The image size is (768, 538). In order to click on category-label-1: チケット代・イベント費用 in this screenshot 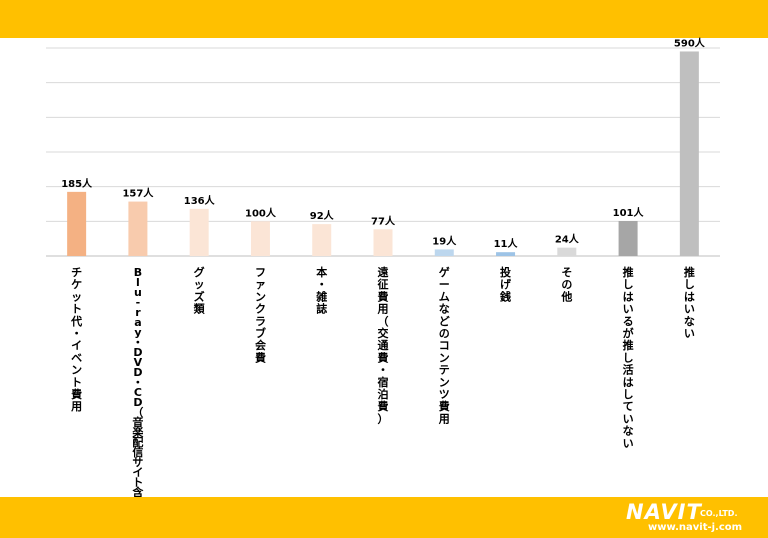, I will do `click(76, 339)`.